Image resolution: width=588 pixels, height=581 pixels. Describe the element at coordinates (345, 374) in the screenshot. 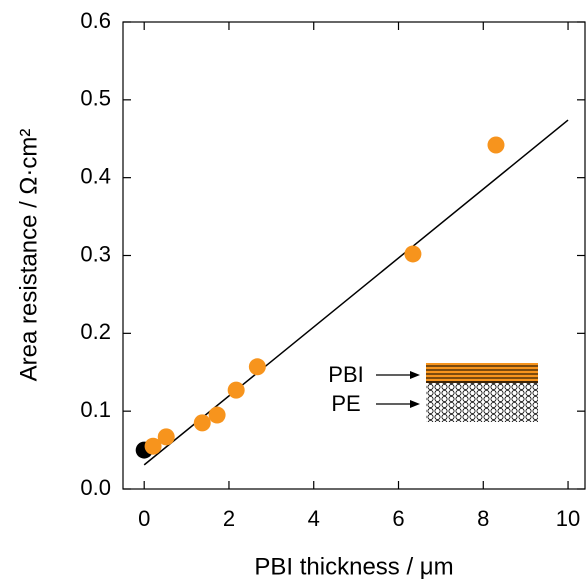

I see `pbi-label: PBI` at that location.